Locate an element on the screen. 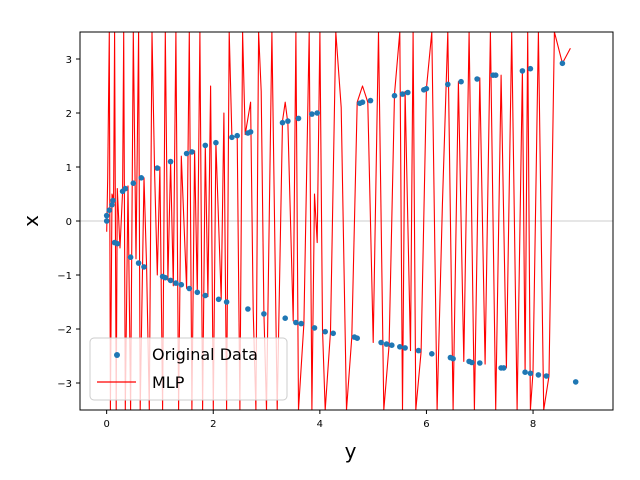  x-tick-label: 0 is located at coordinates (106, 424).